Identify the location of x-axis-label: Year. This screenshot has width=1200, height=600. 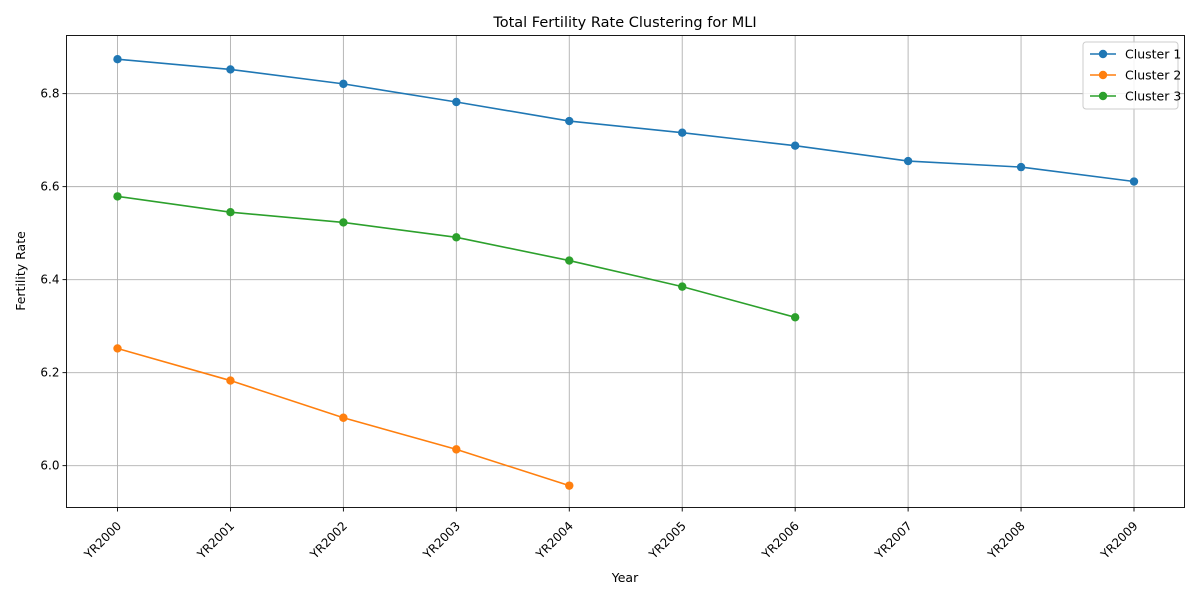
(625, 577).